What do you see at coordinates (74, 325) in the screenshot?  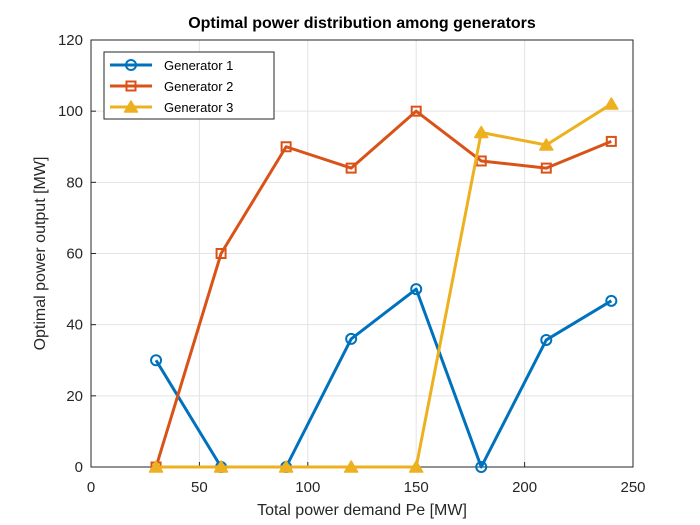 I see `y-tick-label: 40` at bounding box center [74, 325].